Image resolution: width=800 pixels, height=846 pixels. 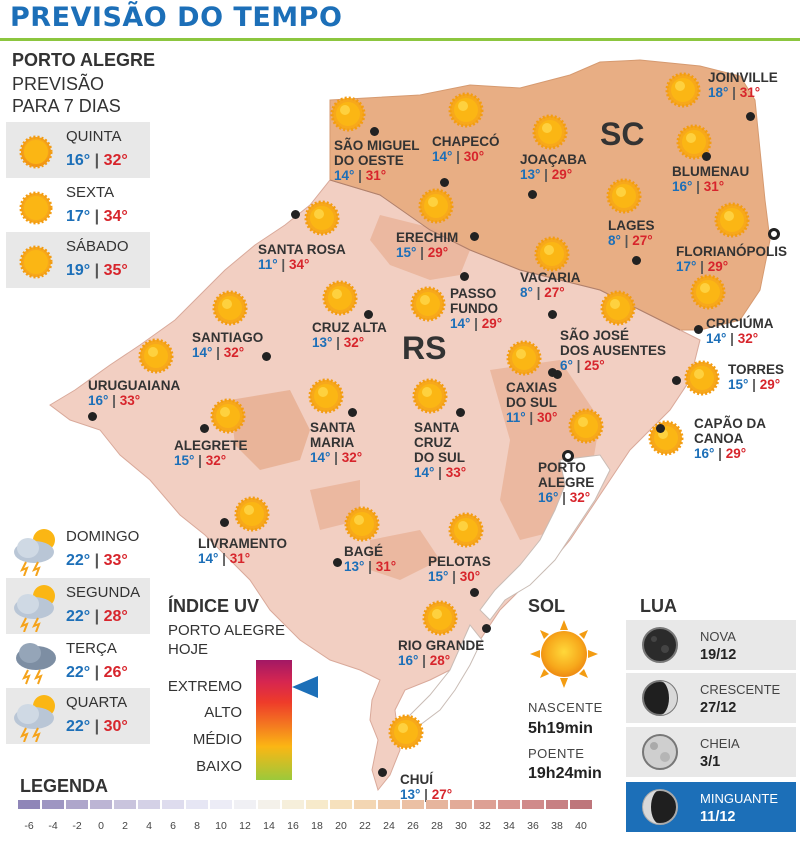 I want to click on city-temps: 17° | 29°, so click(x=731, y=266).